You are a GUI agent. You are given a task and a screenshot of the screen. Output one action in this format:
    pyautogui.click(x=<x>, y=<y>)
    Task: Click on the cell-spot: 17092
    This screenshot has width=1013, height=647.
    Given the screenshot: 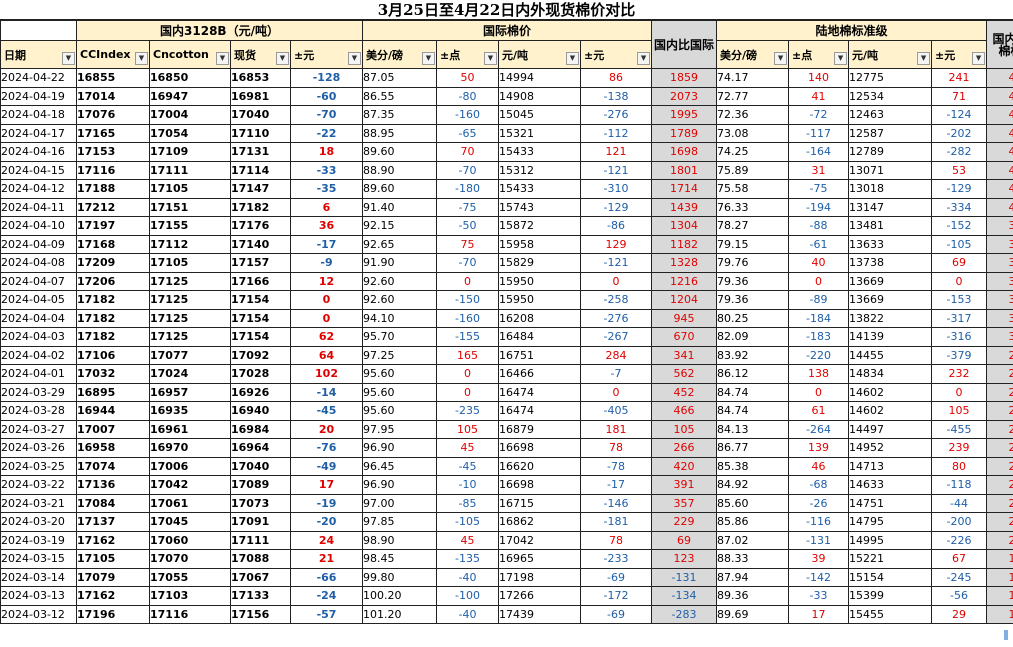 What is the action you would take?
    pyautogui.click(x=260, y=355)
    